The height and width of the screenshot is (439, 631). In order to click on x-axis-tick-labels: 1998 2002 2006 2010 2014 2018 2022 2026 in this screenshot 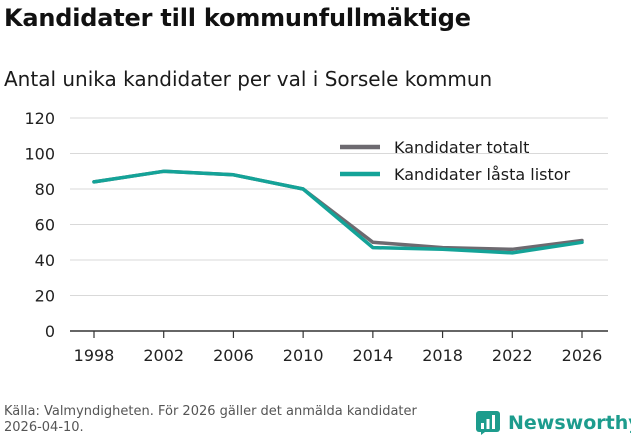, I will do `click(338, 348)`.